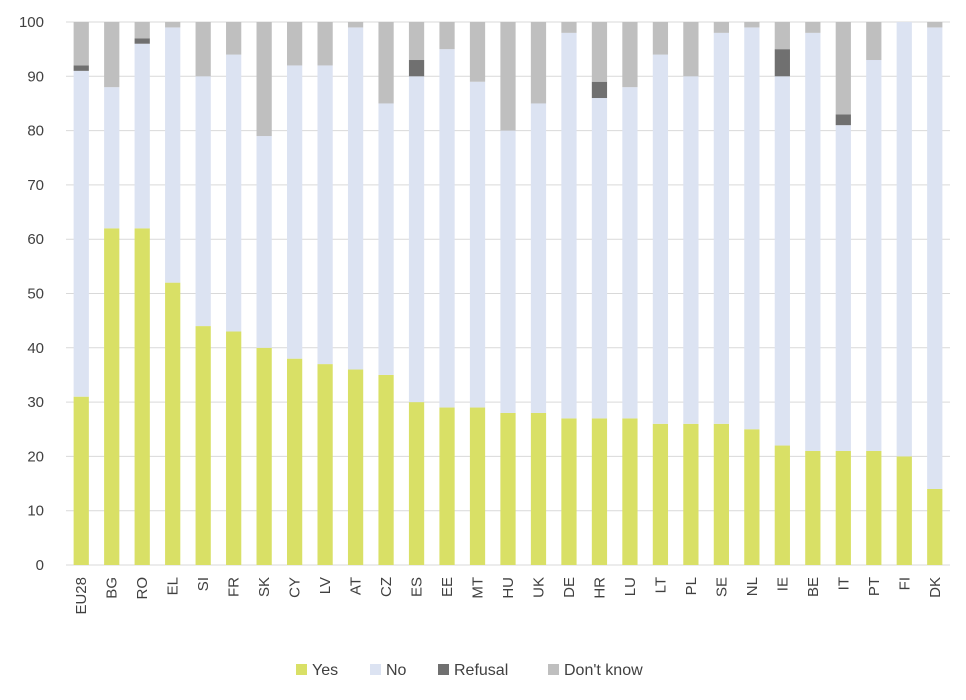  Describe the element at coordinates (35, 456) in the screenshot. I see `y-tick-label: 20` at that location.